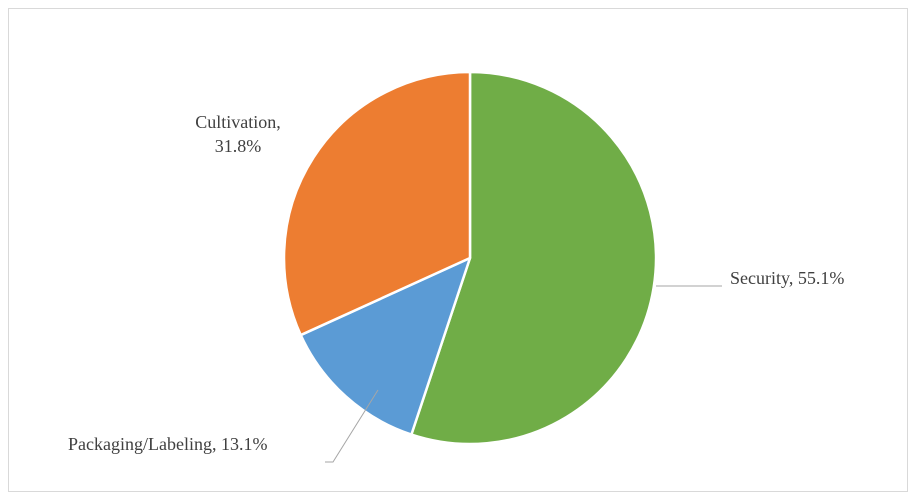  I want to click on data-label-line: Security, 55.1%, so click(787, 278).